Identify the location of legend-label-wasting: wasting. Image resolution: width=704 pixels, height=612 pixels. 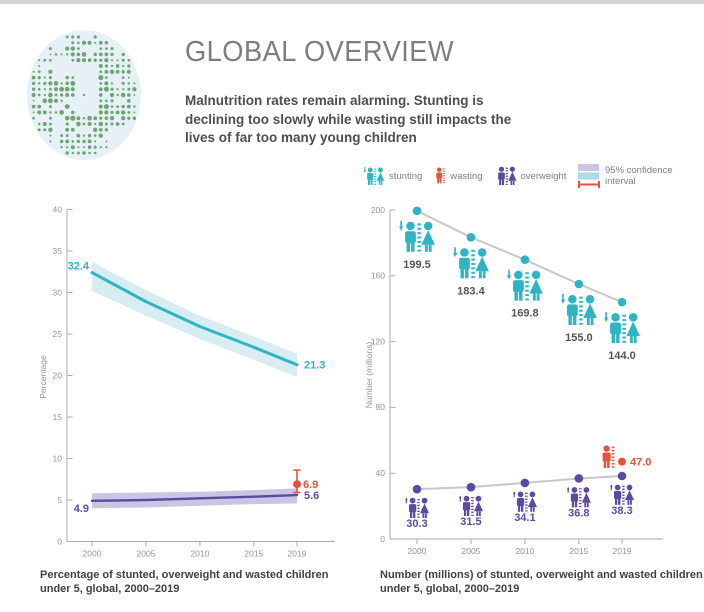
(466, 176).